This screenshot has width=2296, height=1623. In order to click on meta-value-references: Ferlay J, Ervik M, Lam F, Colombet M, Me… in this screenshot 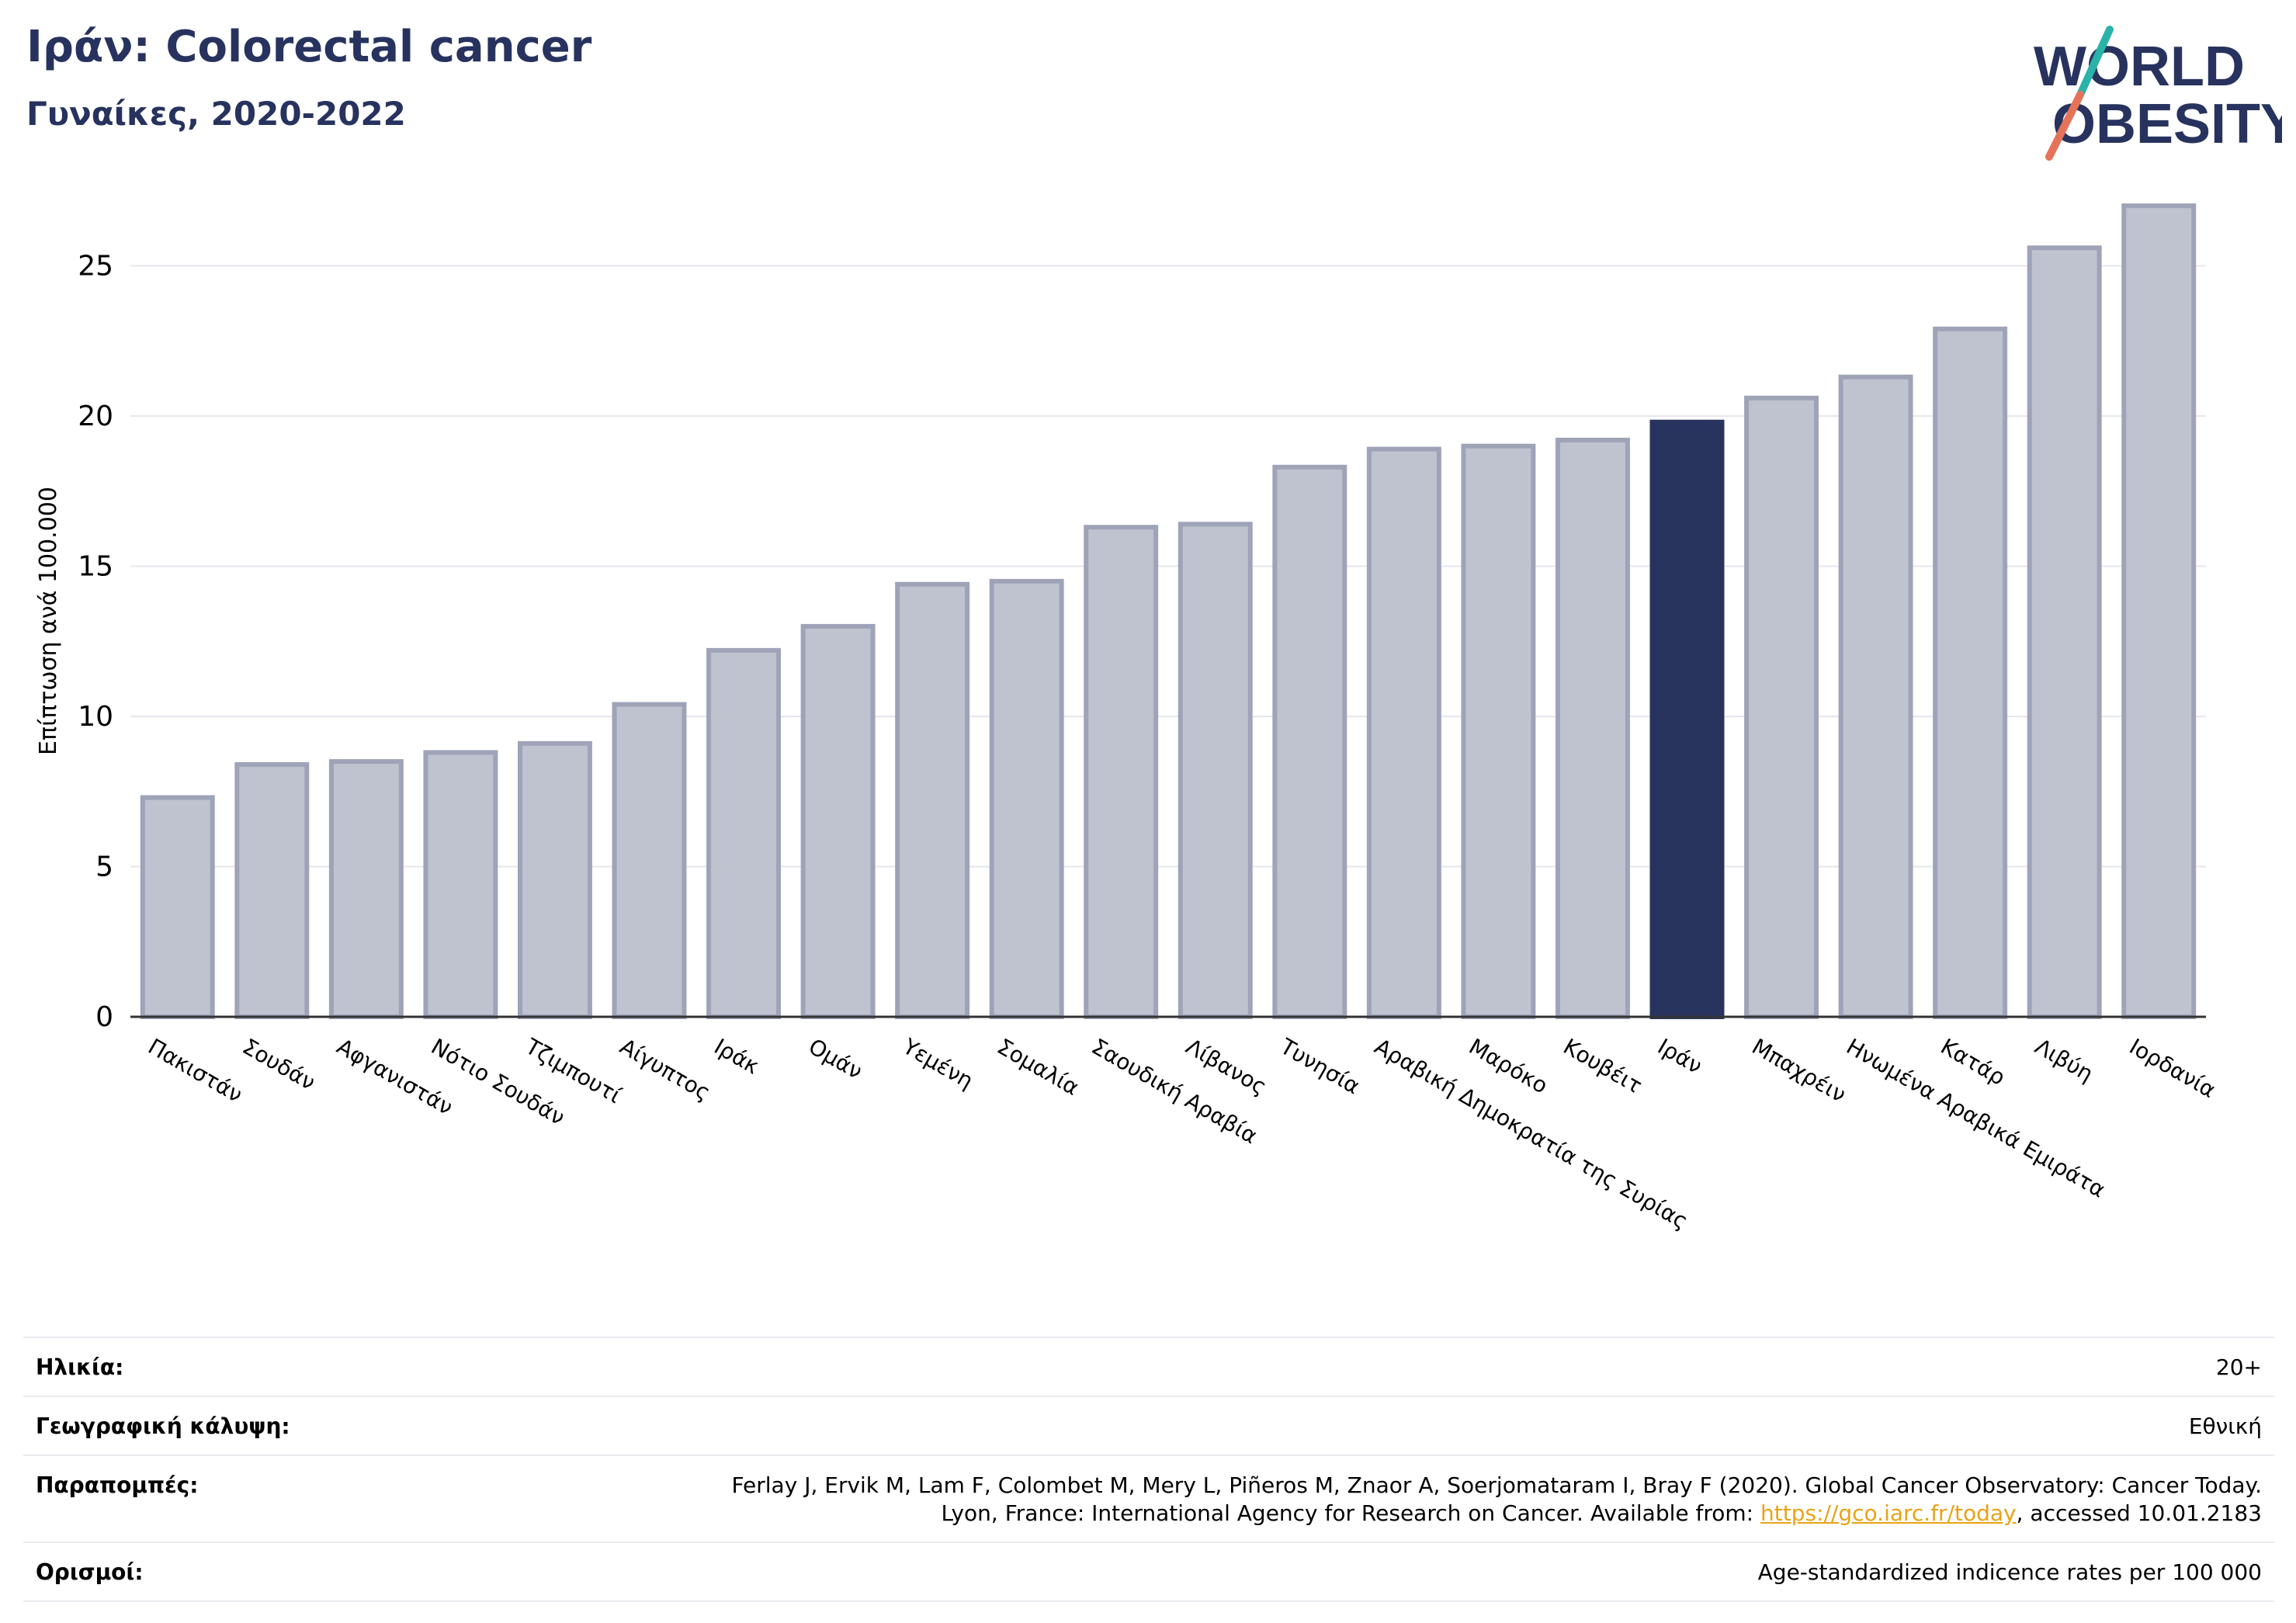, I will do `click(1496, 1500)`.